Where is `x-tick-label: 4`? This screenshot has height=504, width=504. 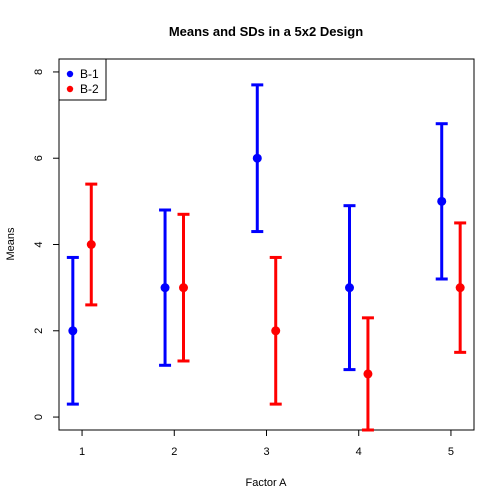
x-tick-label: 4 is located at coordinates (359, 452).